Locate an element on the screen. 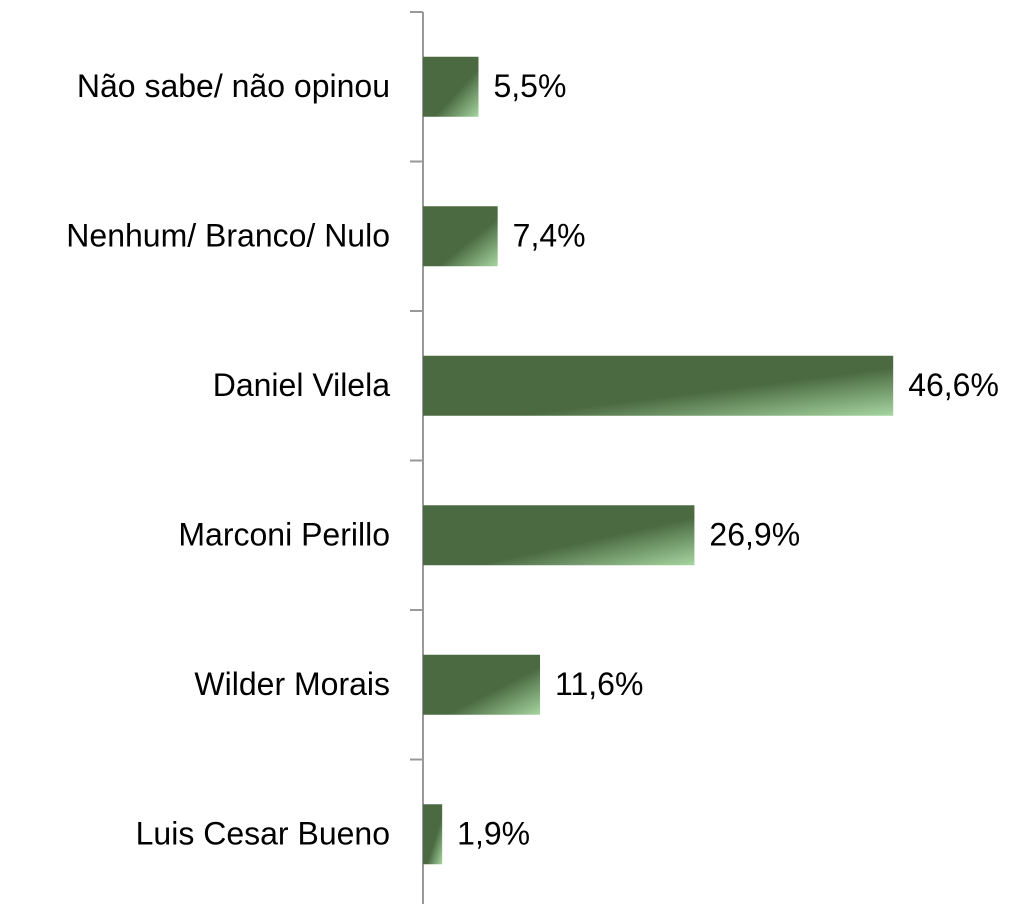  value-label: 1,9% is located at coordinates (493, 834).